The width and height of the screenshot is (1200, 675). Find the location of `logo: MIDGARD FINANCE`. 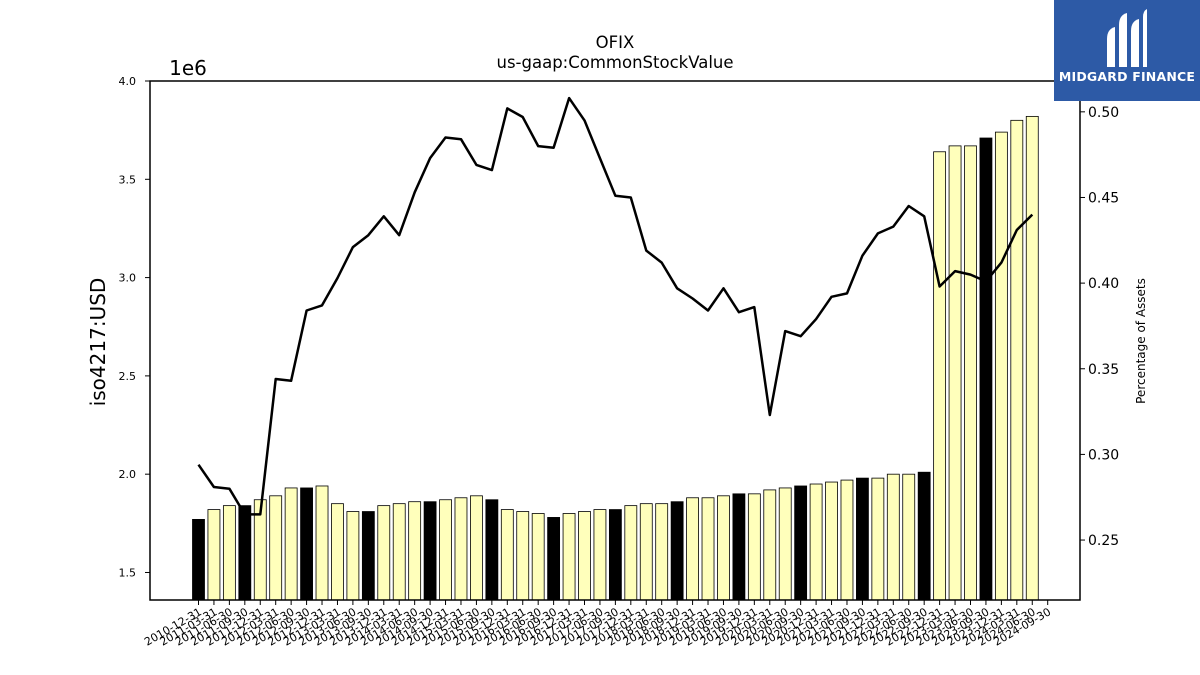

logo: MIDGARD FINANCE is located at coordinates (1127, 50).